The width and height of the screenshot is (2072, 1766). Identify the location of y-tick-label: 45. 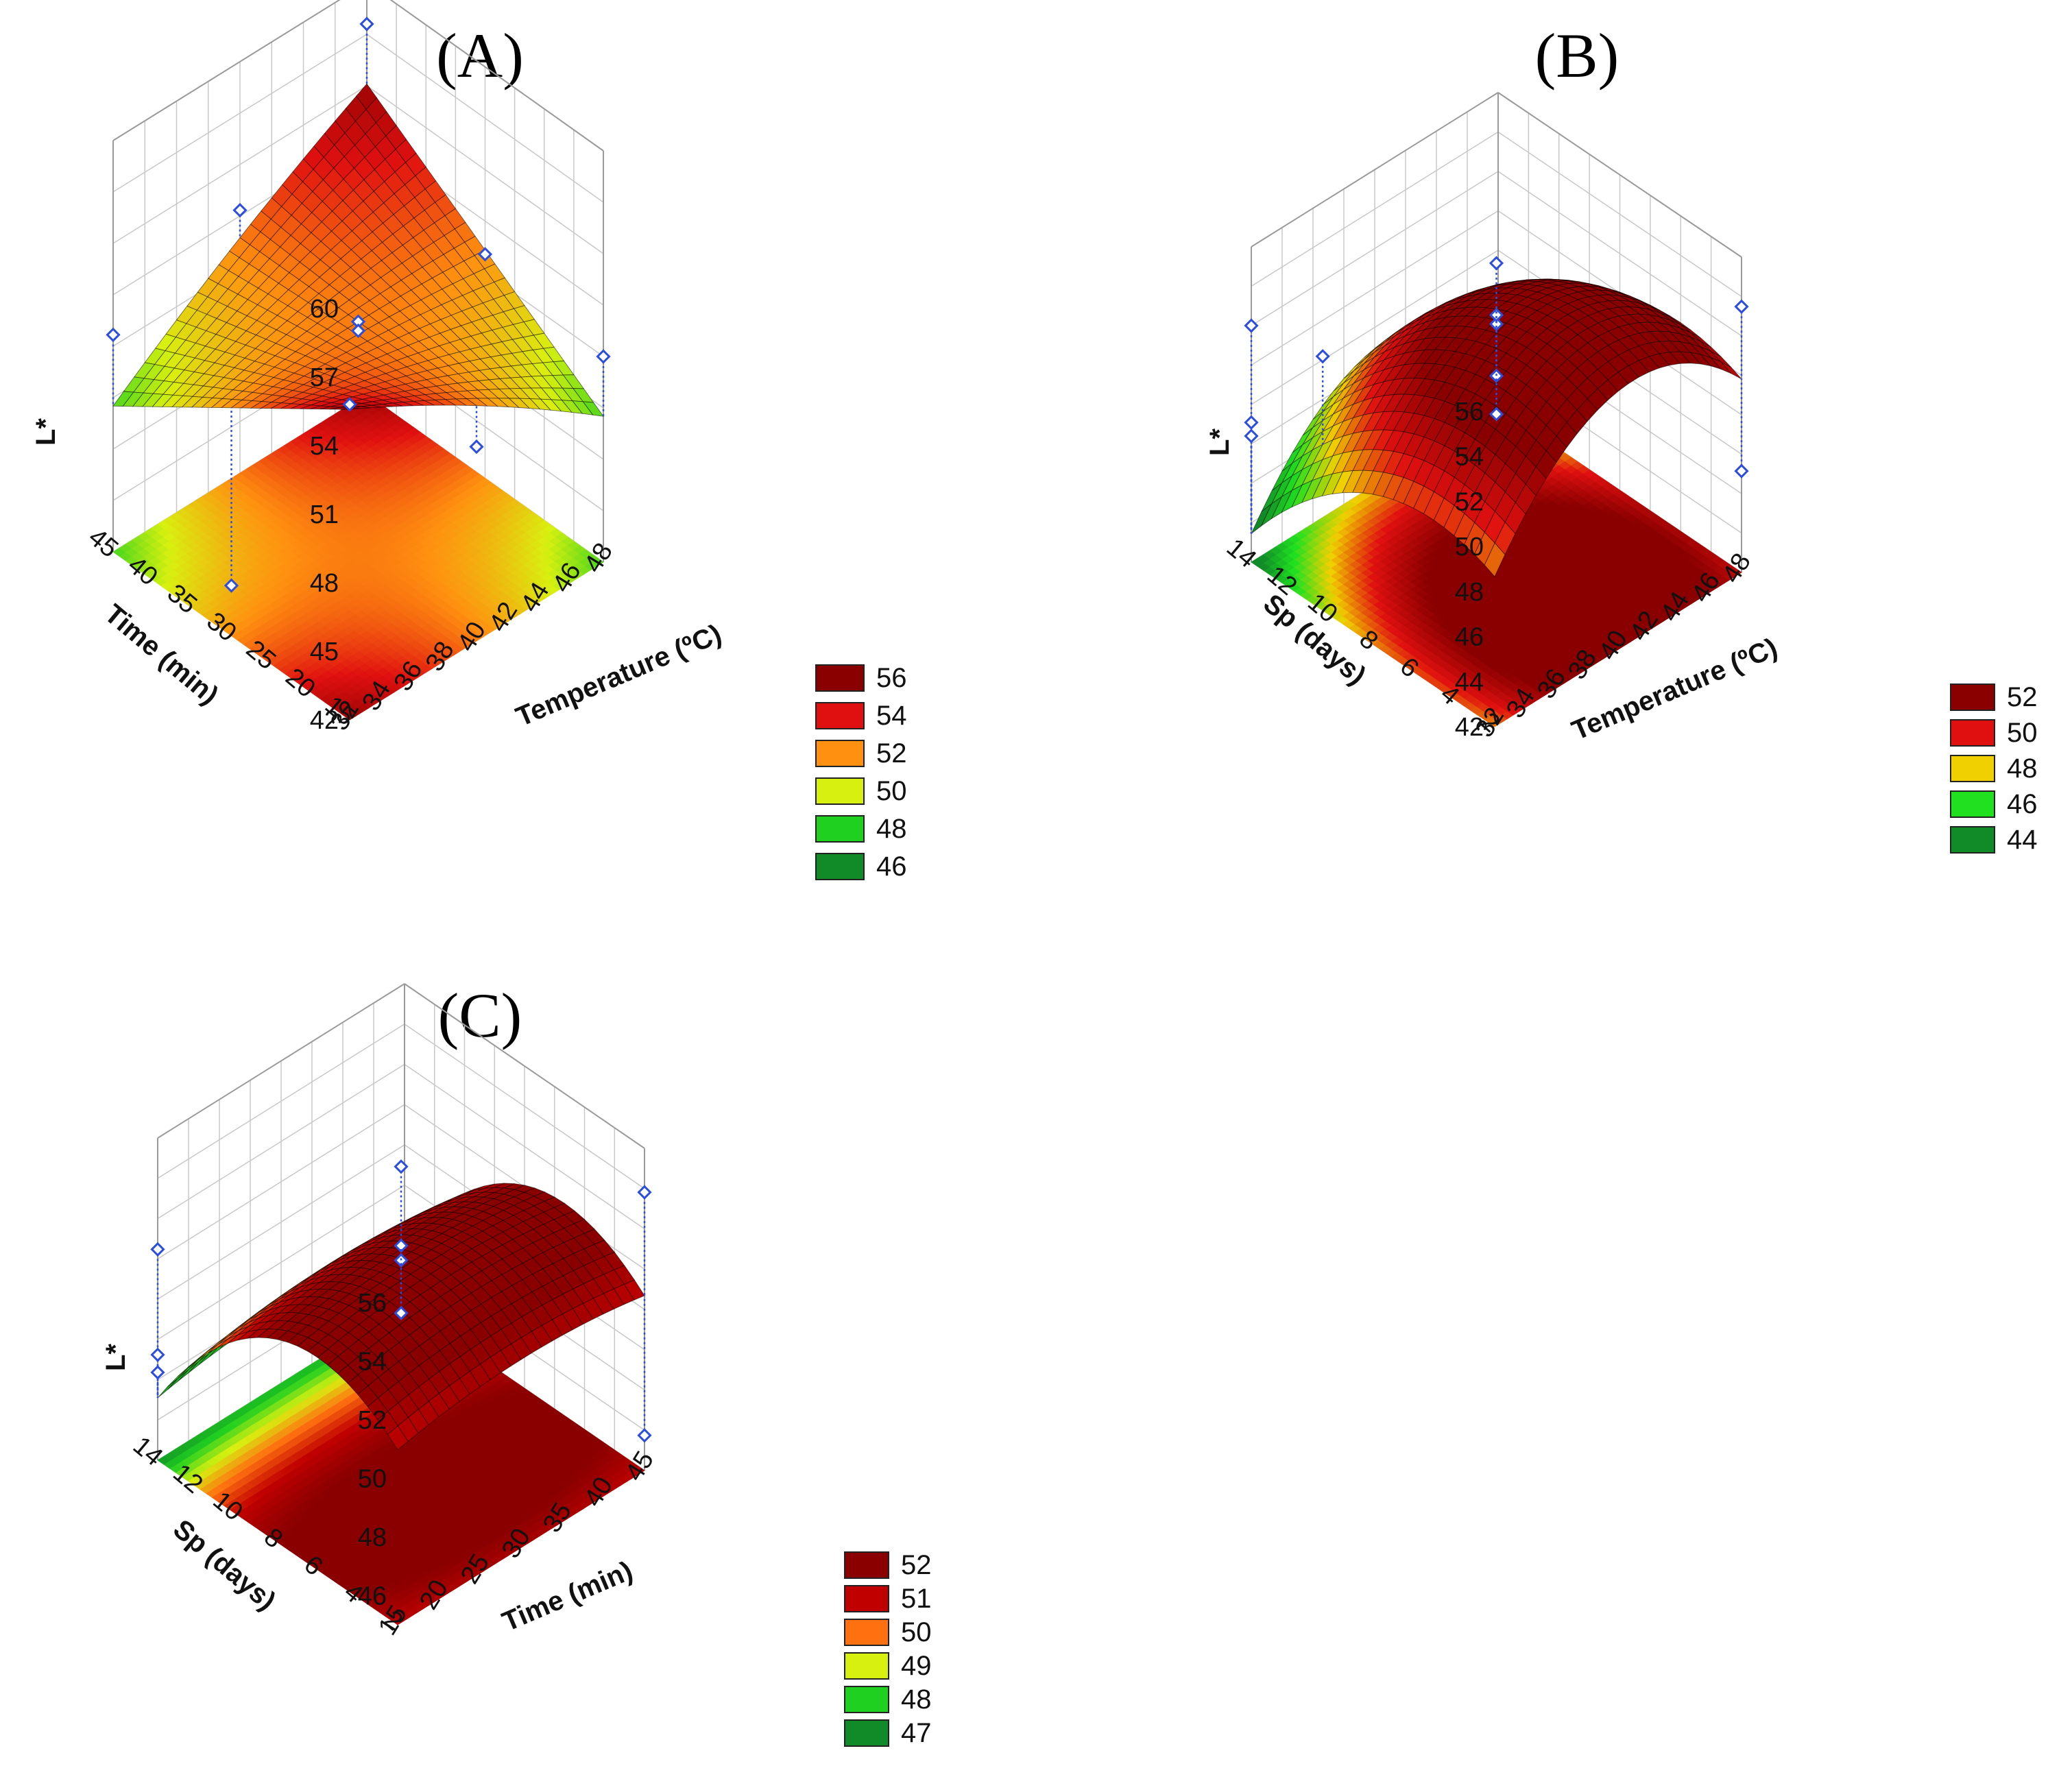
(103, 543).